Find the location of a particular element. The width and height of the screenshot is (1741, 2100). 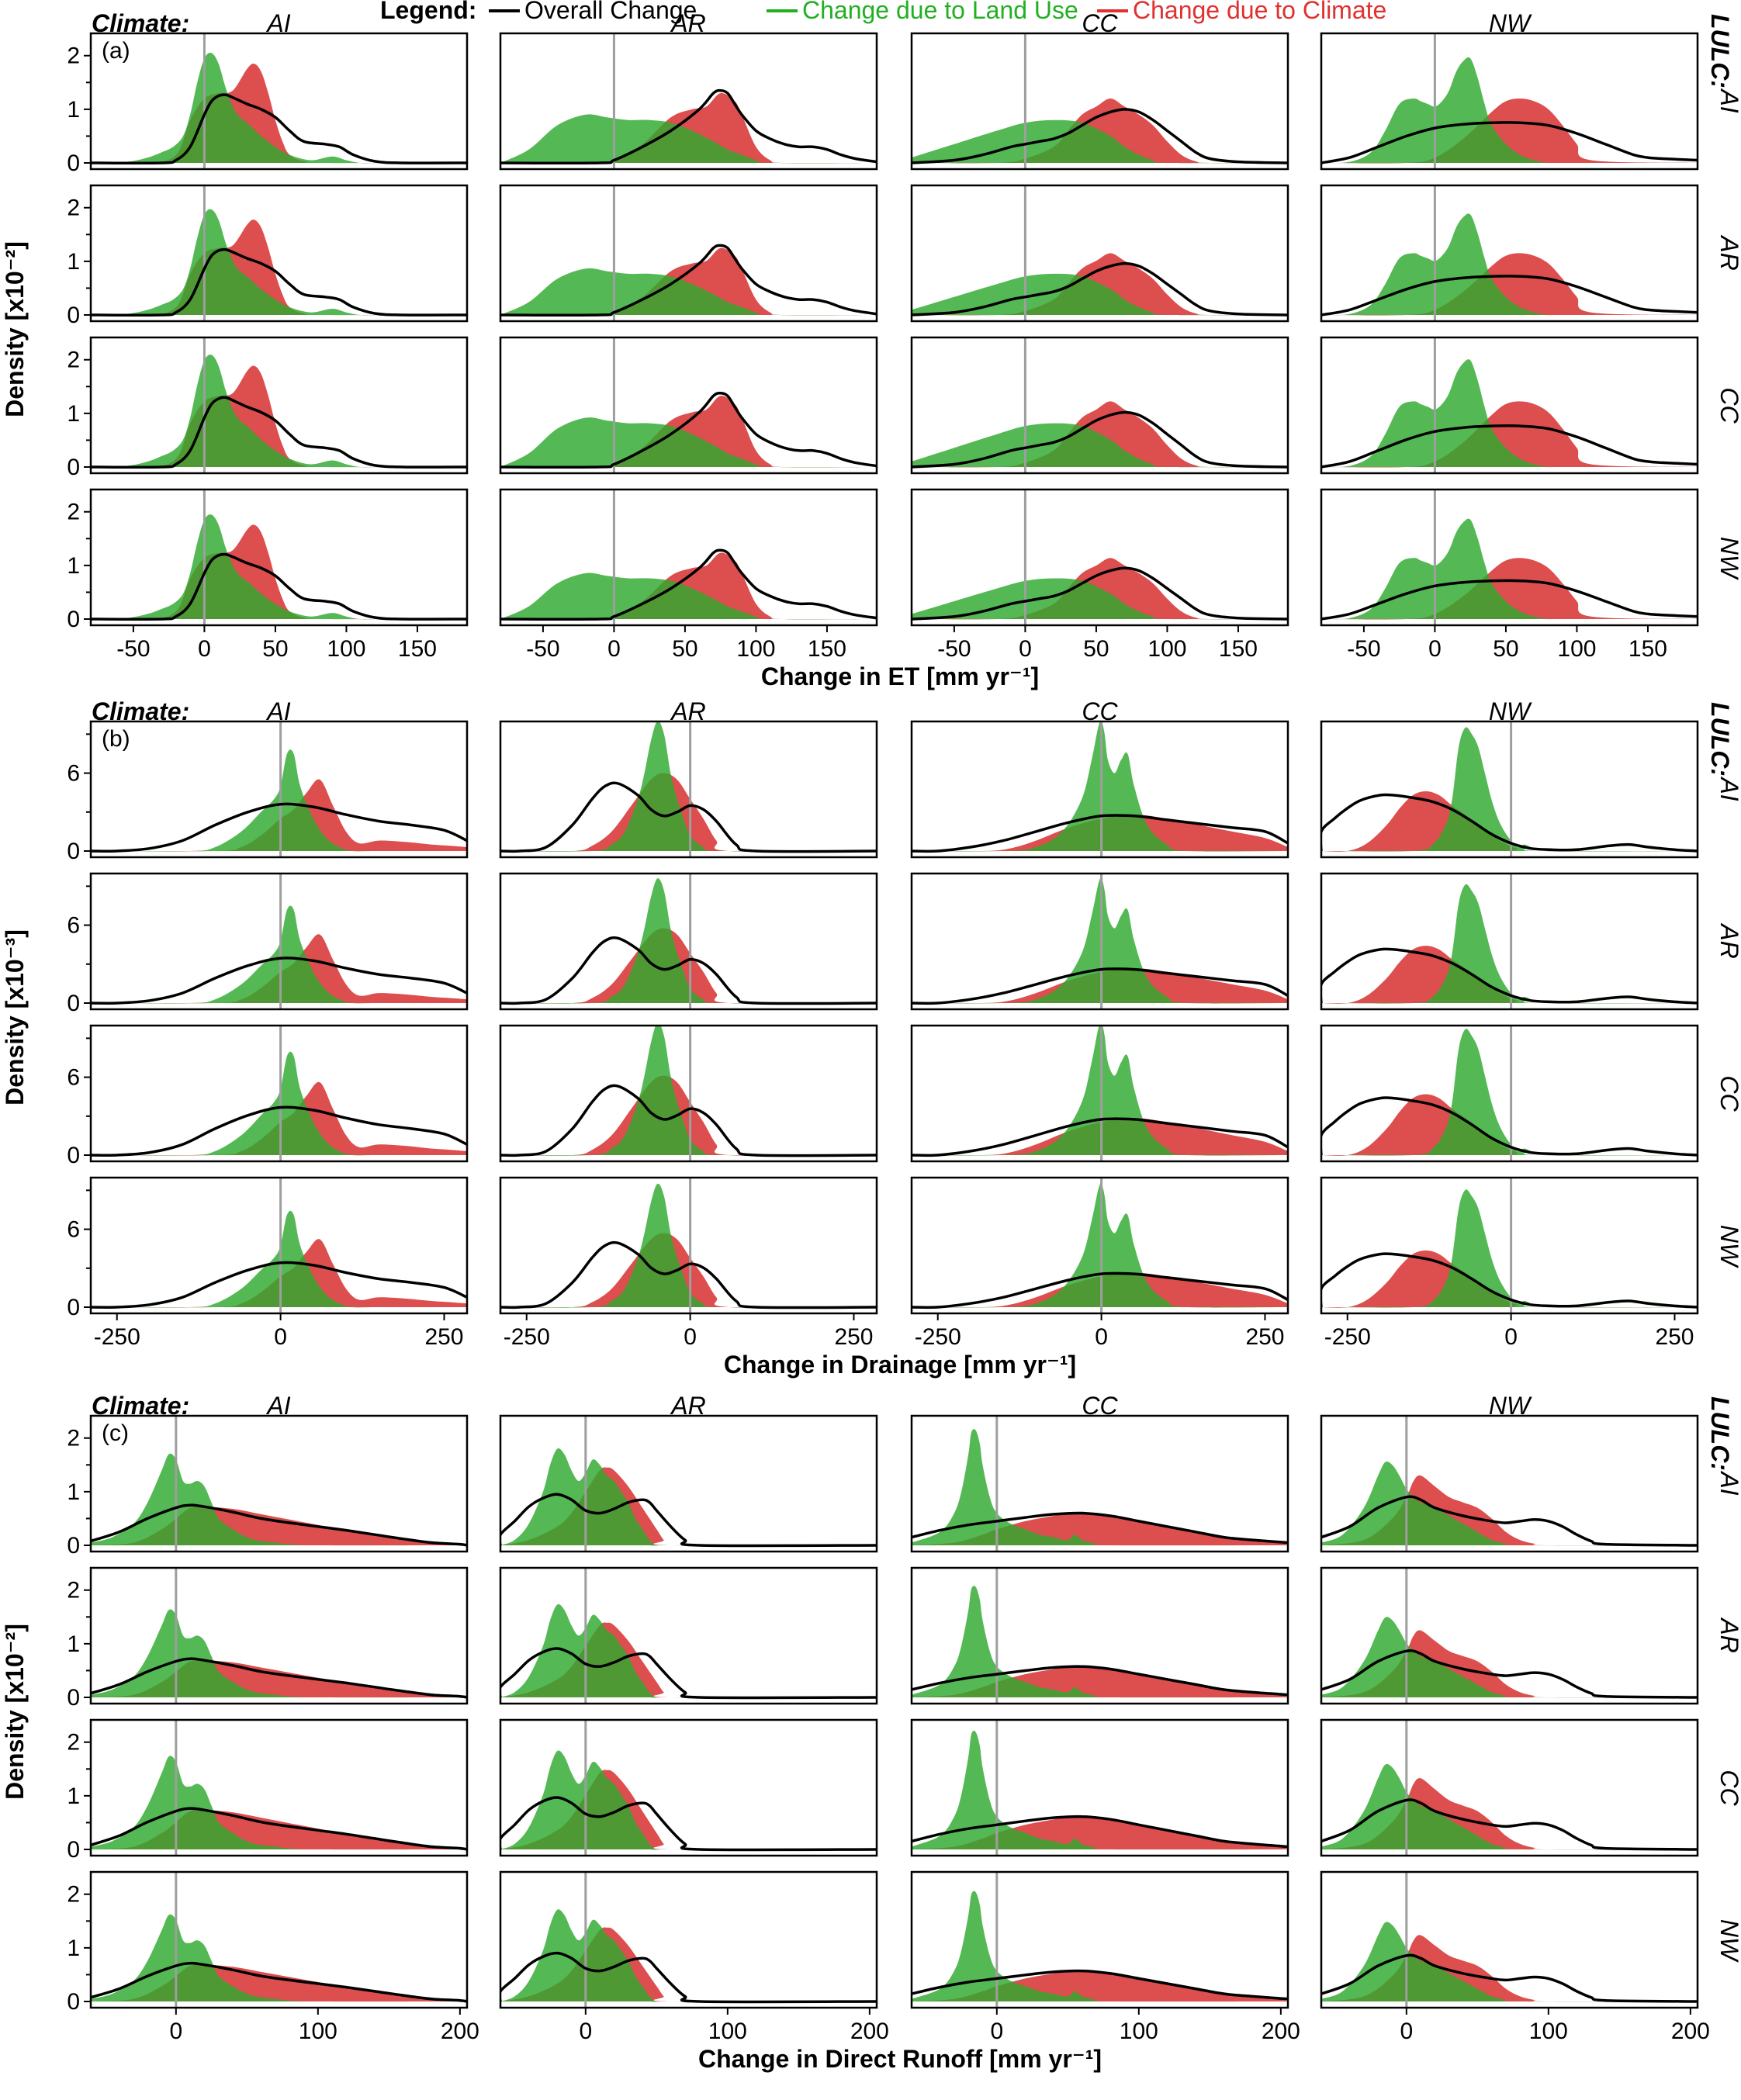

panel-nw-nw: NW -250 0 250 is located at coordinates (1530, 1263).